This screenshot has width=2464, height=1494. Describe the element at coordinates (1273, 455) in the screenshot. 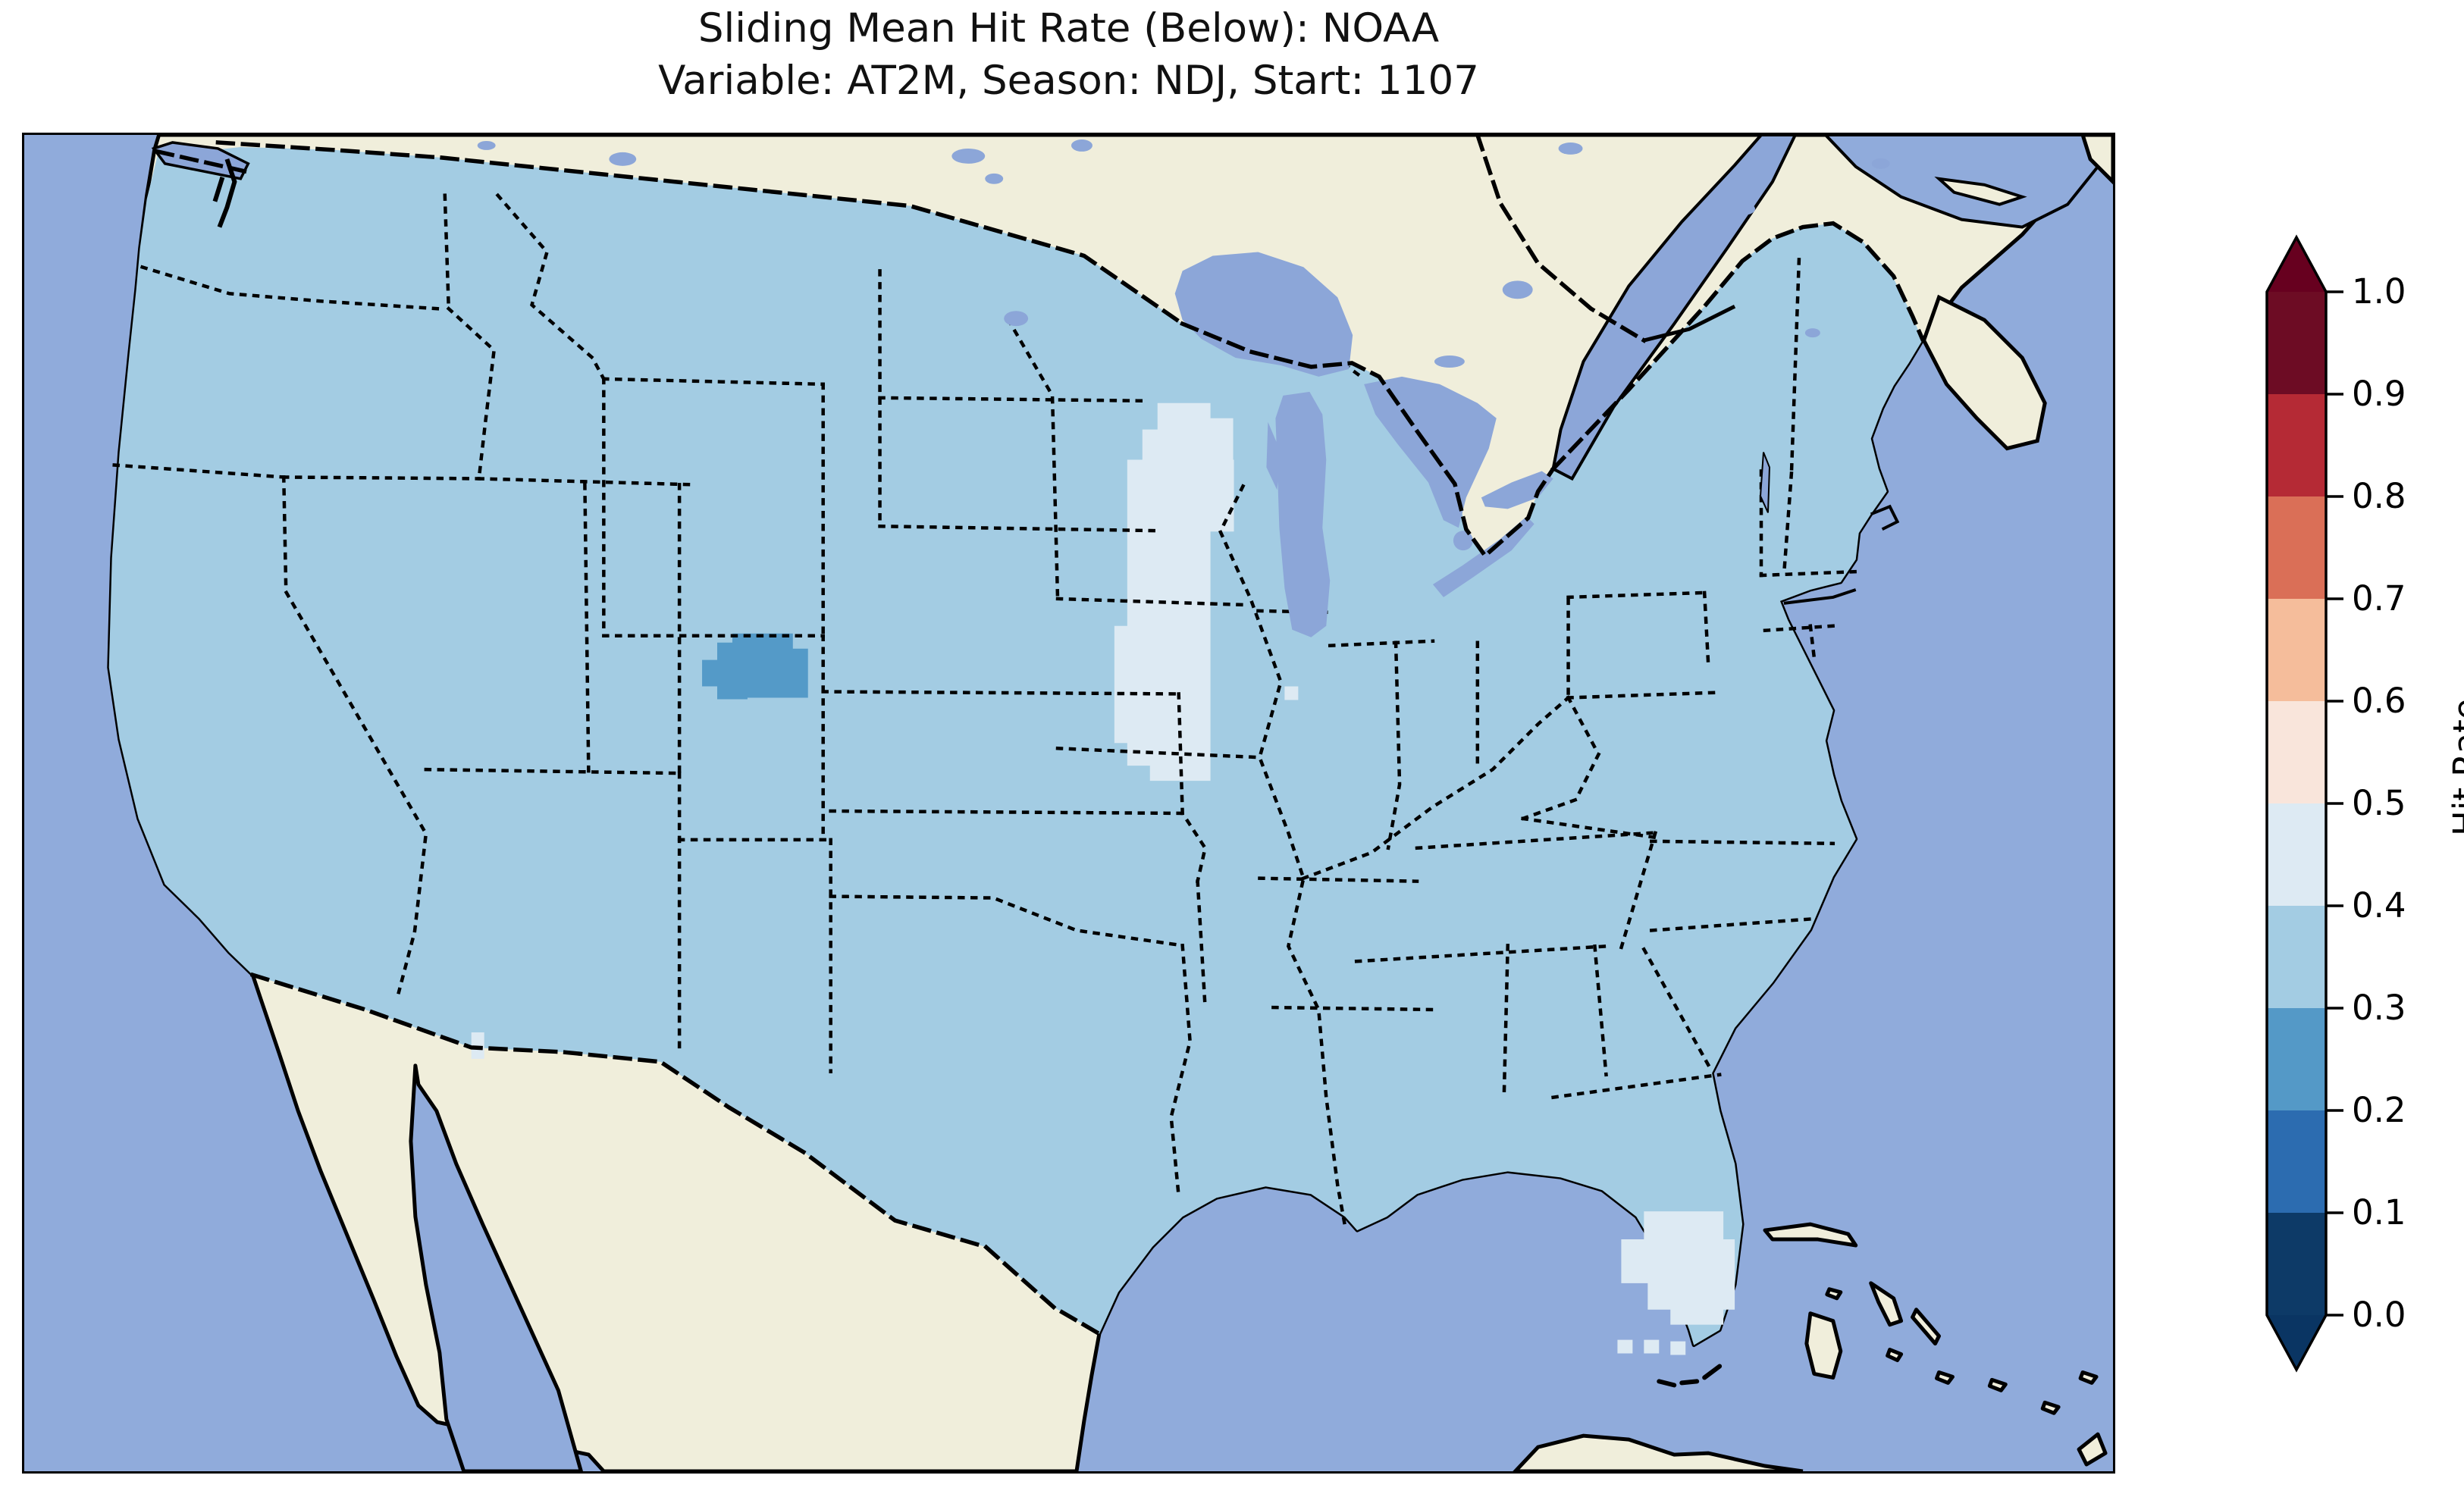

I see `green-bay` at that location.